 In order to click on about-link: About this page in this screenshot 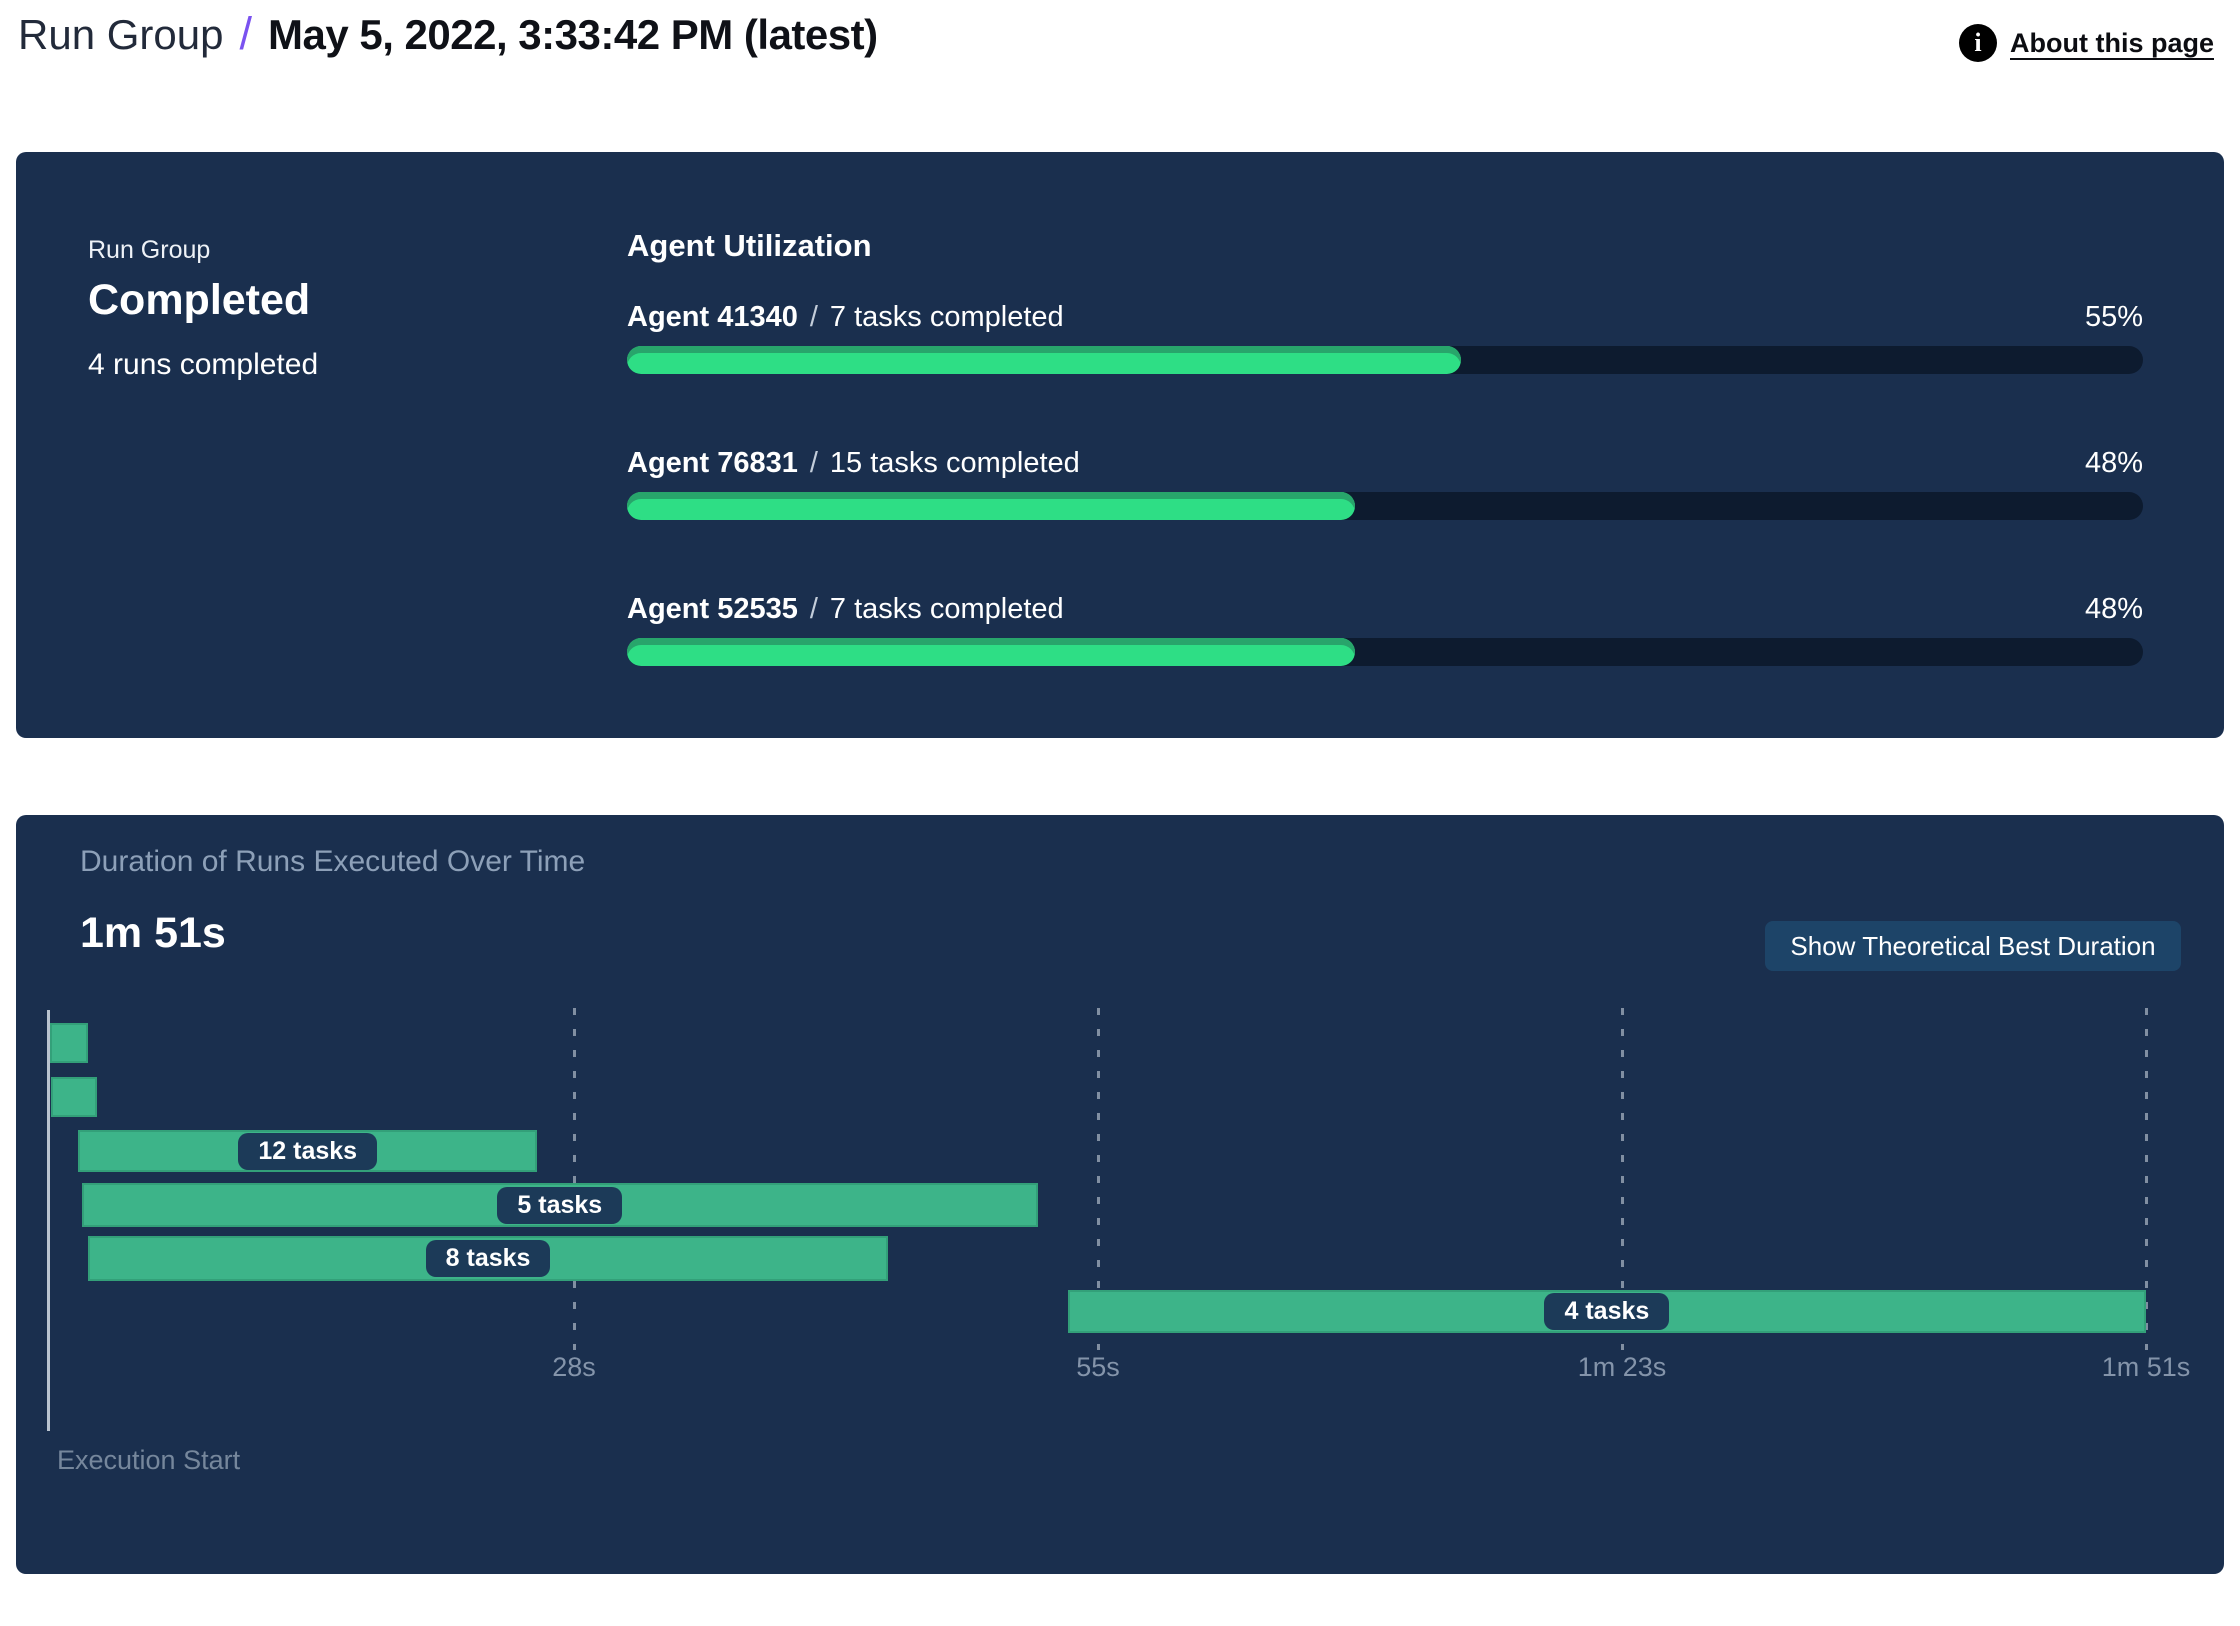, I will do `click(2112, 42)`.